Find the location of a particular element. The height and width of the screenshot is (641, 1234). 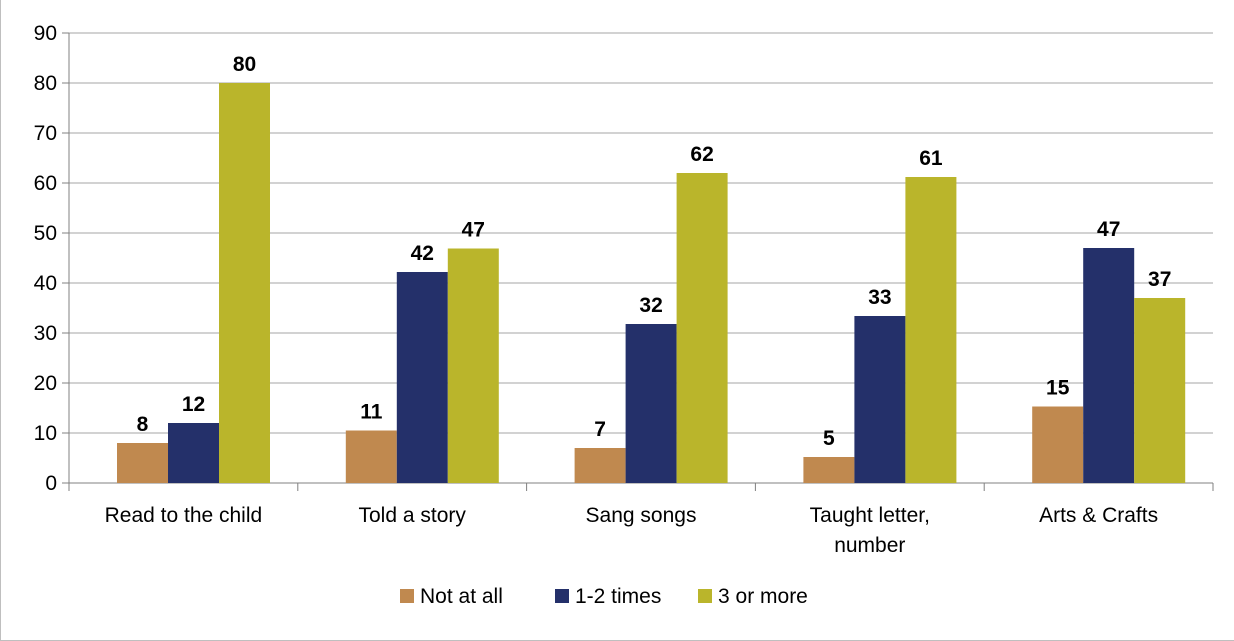

data-label: 15 is located at coordinates (1058, 388).